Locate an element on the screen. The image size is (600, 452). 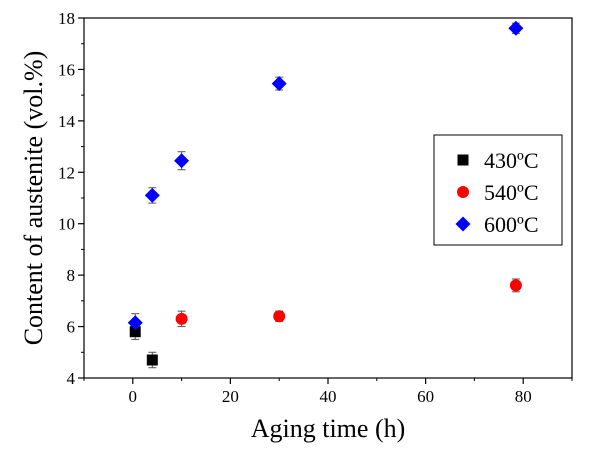
y-tick-label: 6 is located at coordinates (71, 327).